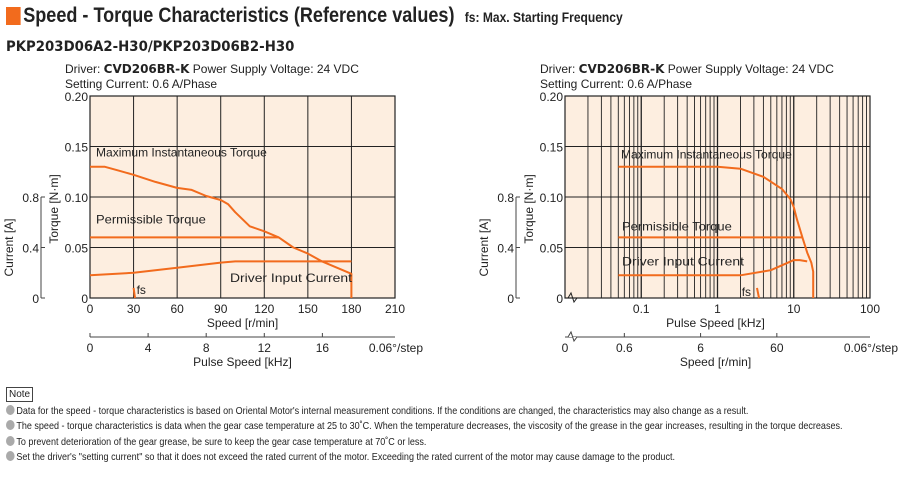 This screenshot has width=922, height=478. What do you see at coordinates (242, 323) in the screenshot?
I see `x-axis-label: Speed [r/min]` at bounding box center [242, 323].